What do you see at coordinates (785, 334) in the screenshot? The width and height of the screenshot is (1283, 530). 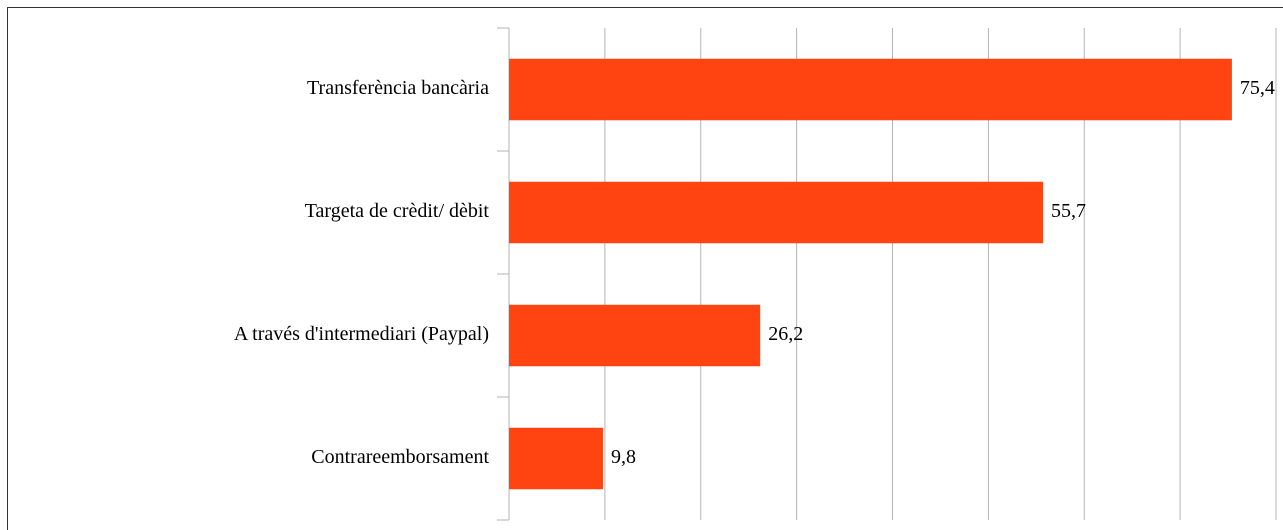 I see `data-label: 26,2` at bounding box center [785, 334].